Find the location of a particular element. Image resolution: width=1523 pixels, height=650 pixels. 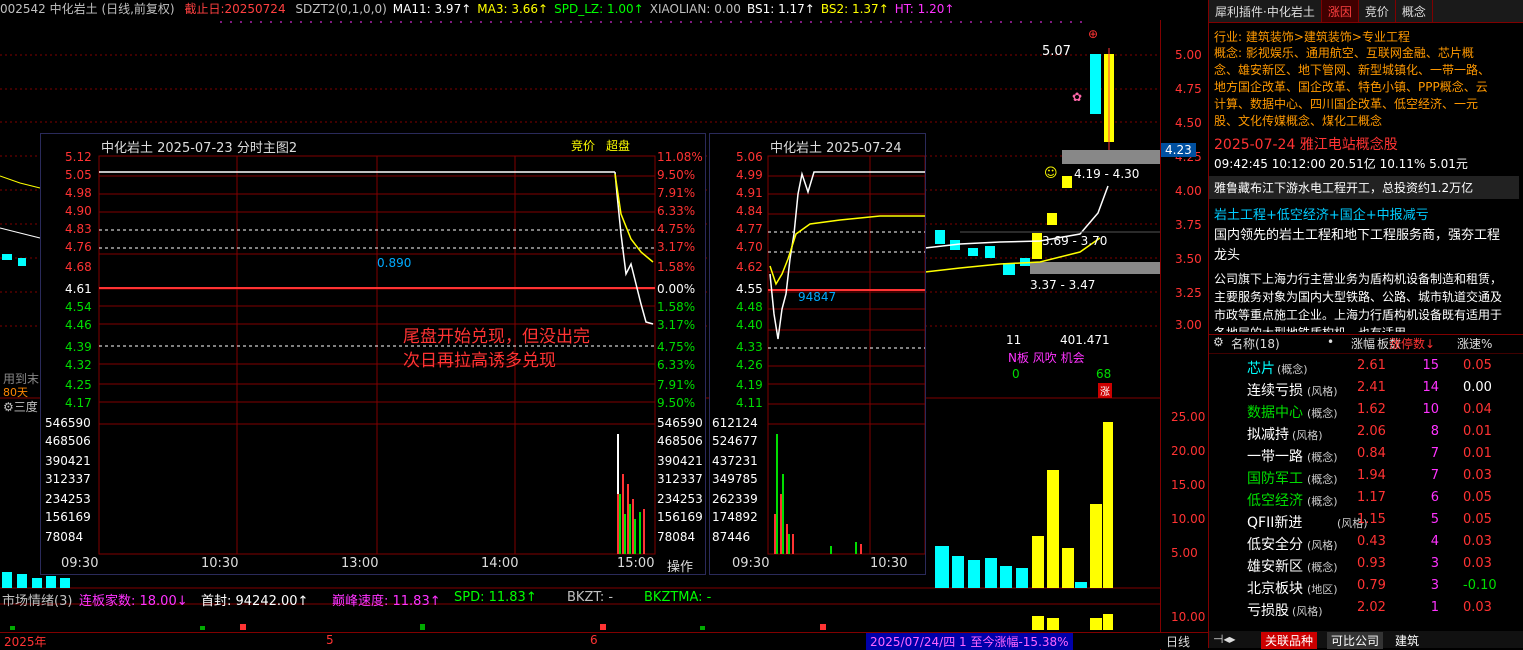

tab-reason: 涨因 is located at coordinates (1340, 11).